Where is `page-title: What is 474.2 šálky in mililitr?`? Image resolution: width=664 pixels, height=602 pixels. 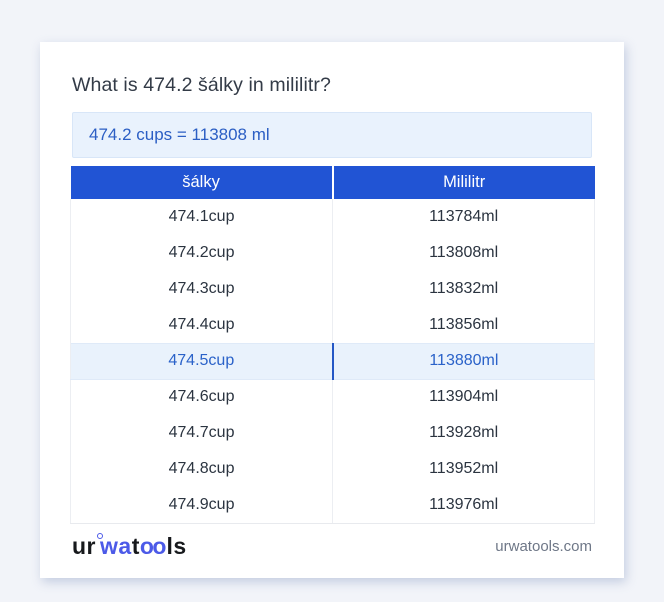 page-title: What is 474.2 šálky in mililitr? is located at coordinates (201, 85).